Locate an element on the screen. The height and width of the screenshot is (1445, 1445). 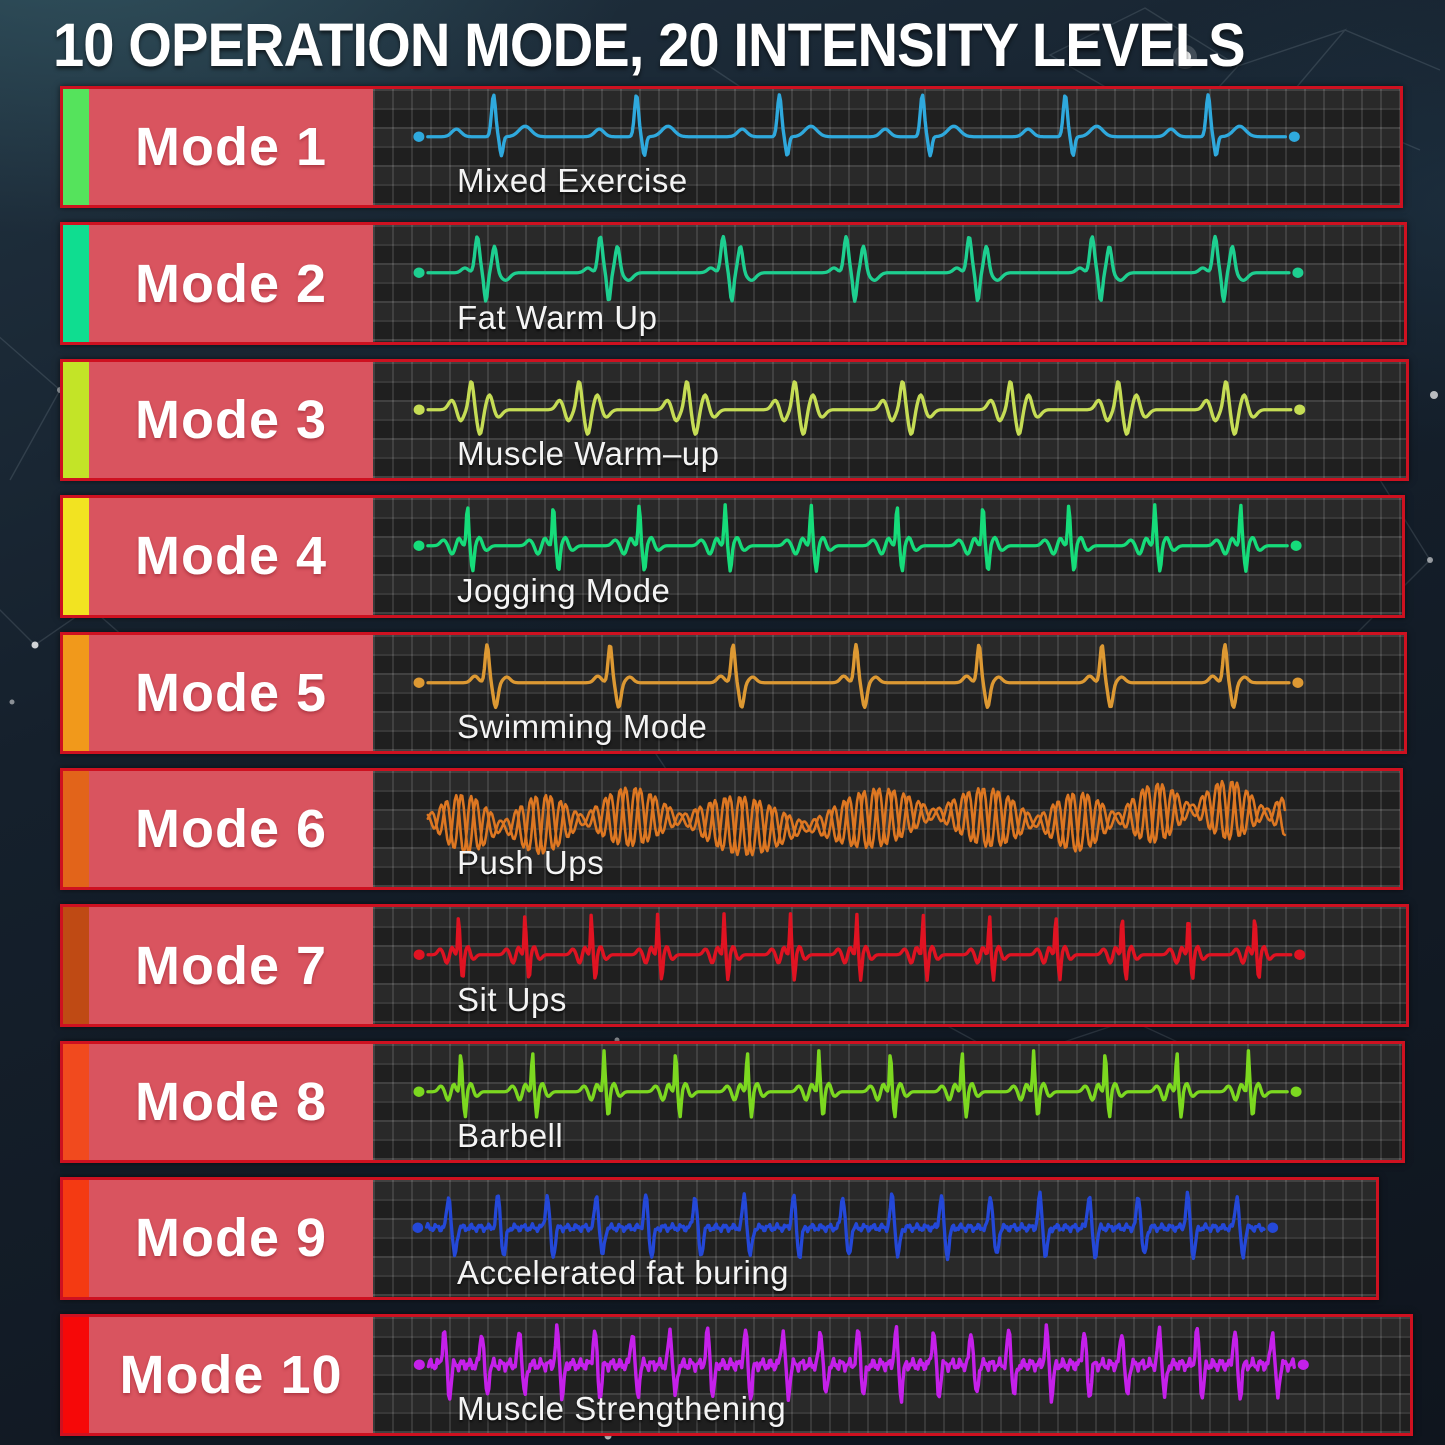
mode-row: Mode 1 Mixed Exercise is located at coordinates (731, 147).